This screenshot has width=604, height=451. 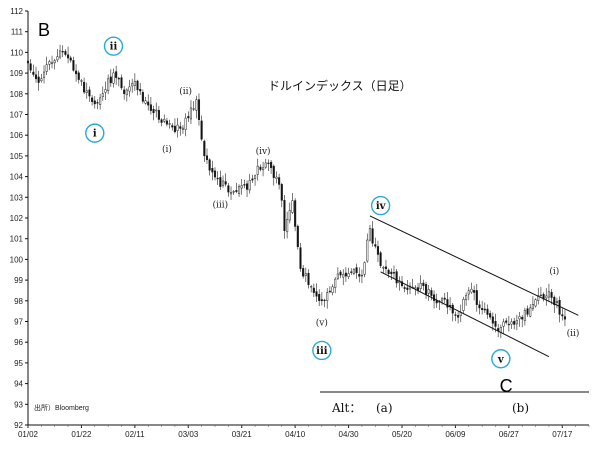 What do you see at coordinates (17, 115) in the screenshot?
I see `y-tick-label: 107` at bounding box center [17, 115].